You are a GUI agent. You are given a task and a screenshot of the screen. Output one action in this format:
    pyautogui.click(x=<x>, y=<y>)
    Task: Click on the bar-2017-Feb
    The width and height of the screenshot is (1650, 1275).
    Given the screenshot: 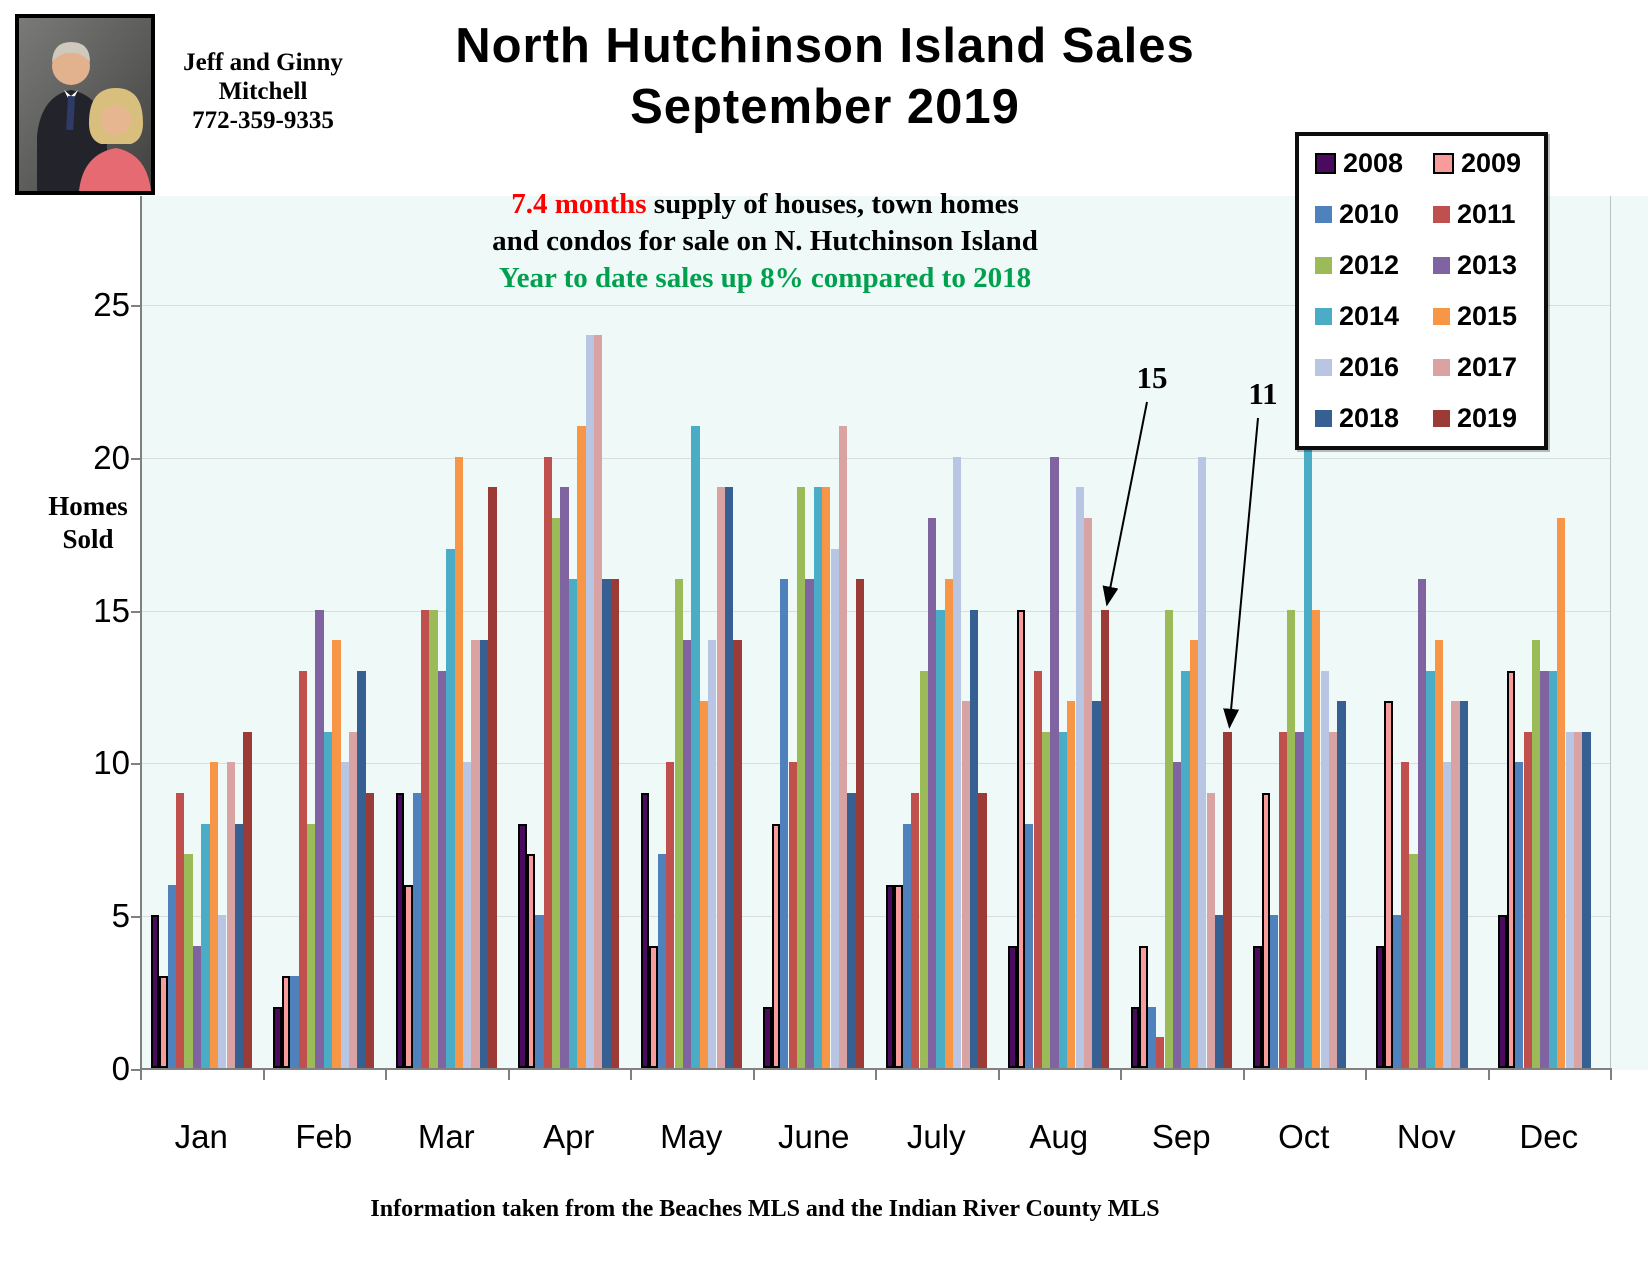 What is the action you would take?
    pyautogui.click(x=353, y=899)
    